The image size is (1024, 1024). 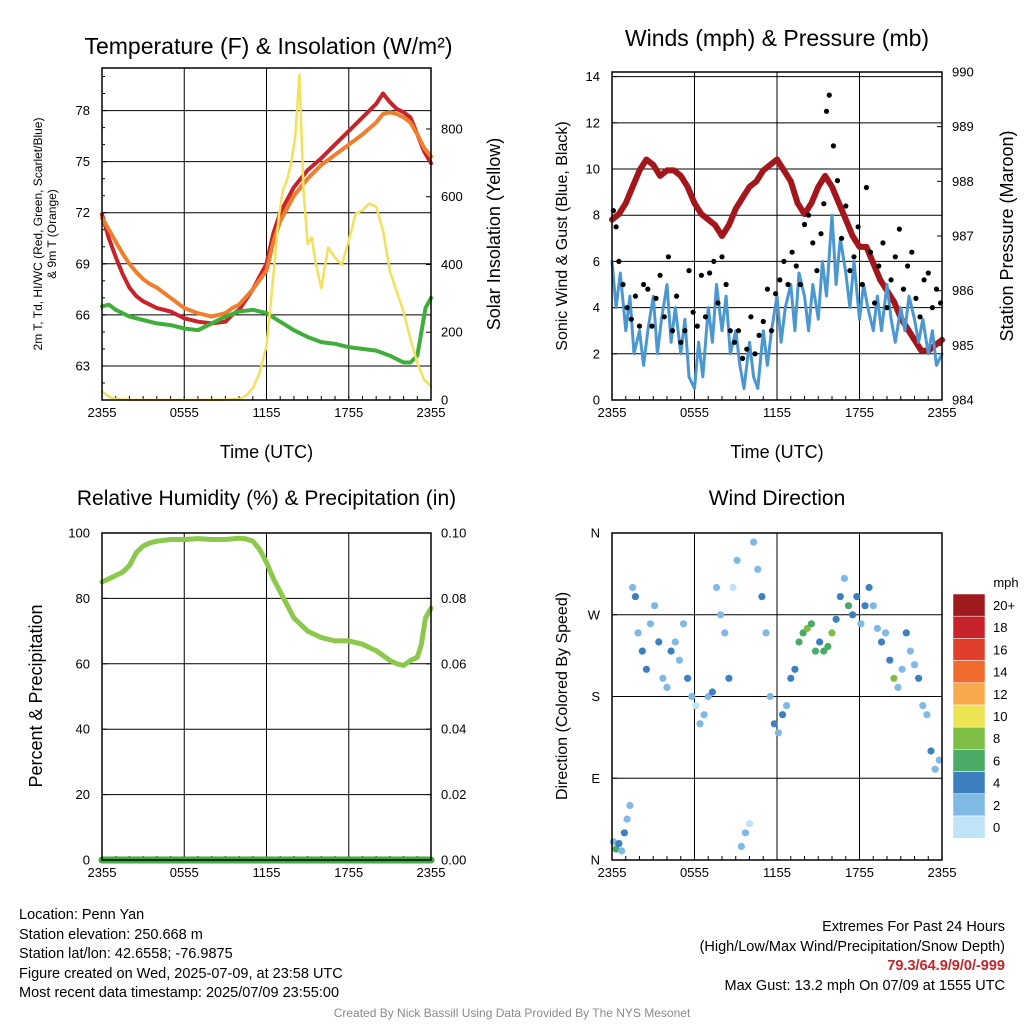 I want to click on precip-y-label: 0.10, so click(x=453, y=533).